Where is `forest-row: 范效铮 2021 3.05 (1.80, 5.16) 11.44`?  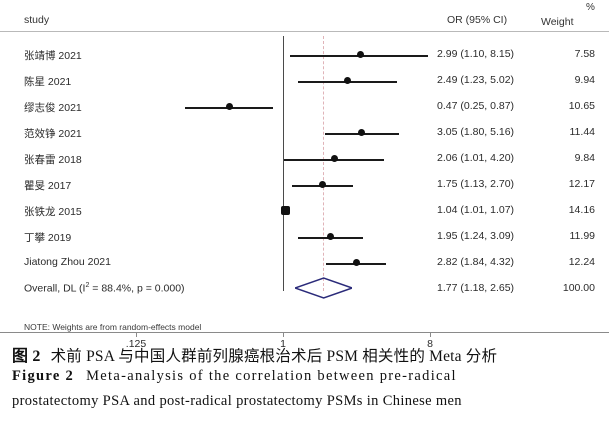 forest-row: 范效铮 2021 3.05 (1.80, 5.16) 11.44 is located at coordinates (304, 134).